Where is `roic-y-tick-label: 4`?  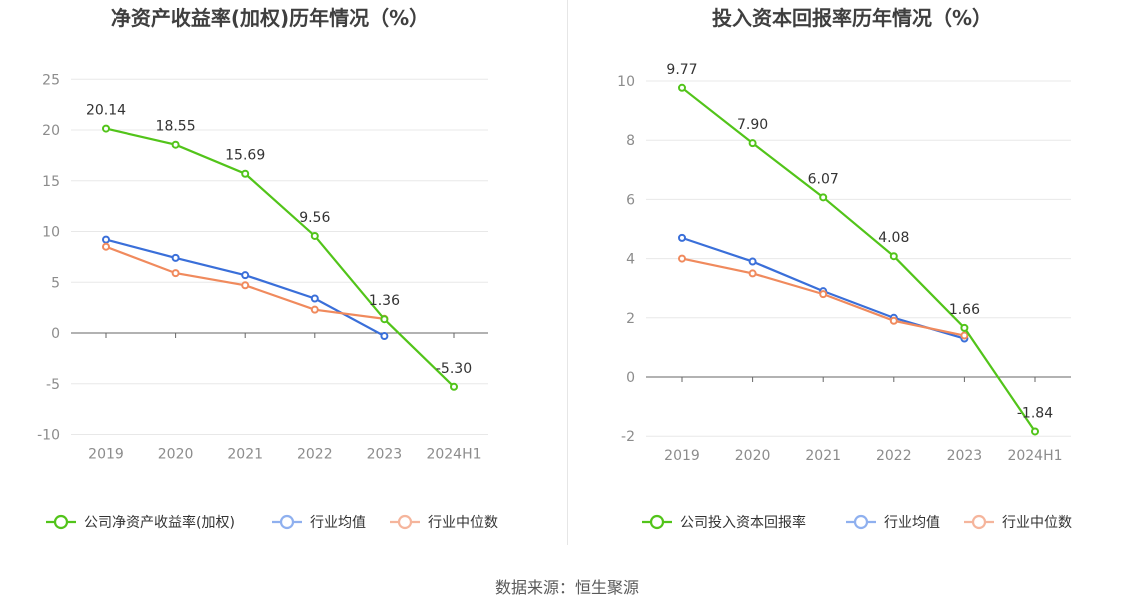
roic-y-tick-label: 4 is located at coordinates (630, 260).